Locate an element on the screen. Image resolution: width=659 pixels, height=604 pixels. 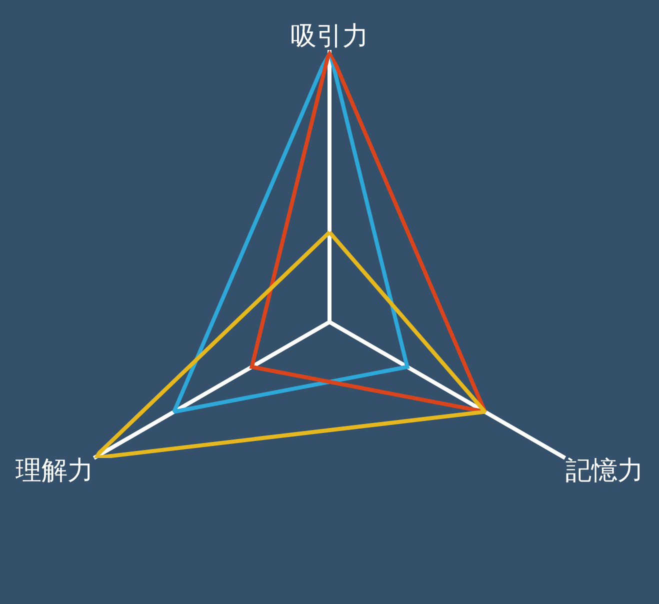
spoke-label: 吸引力 is located at coordinates (329, 36).